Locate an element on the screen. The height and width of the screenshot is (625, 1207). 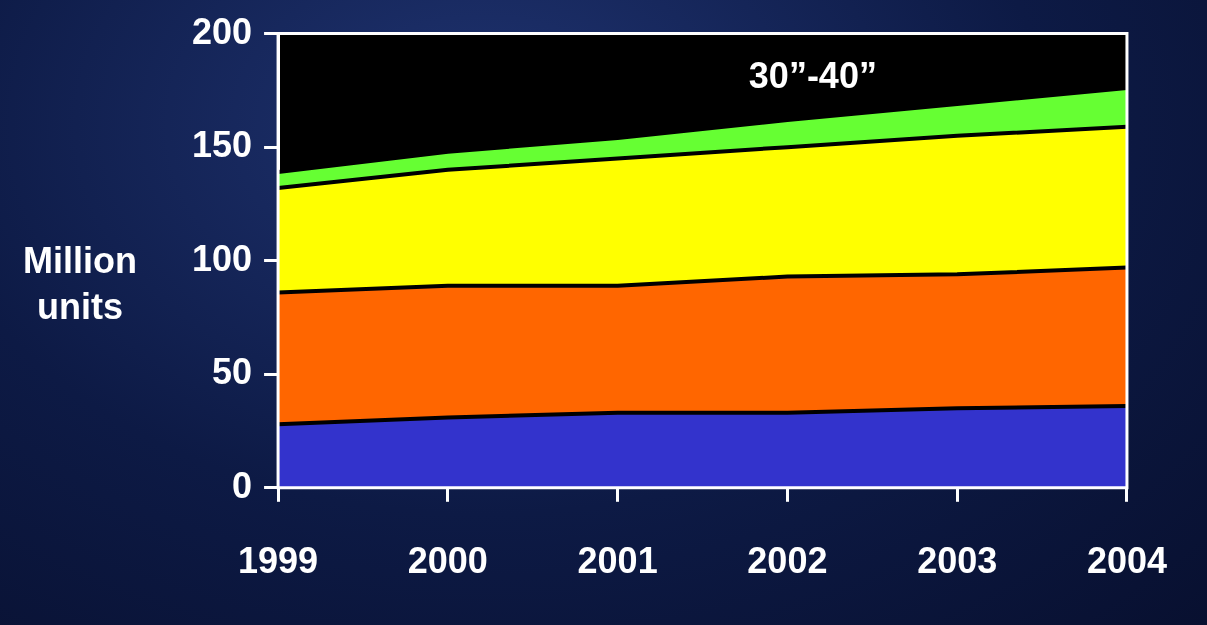
y-tick-label: 100 is located at coordinates (222, 258).